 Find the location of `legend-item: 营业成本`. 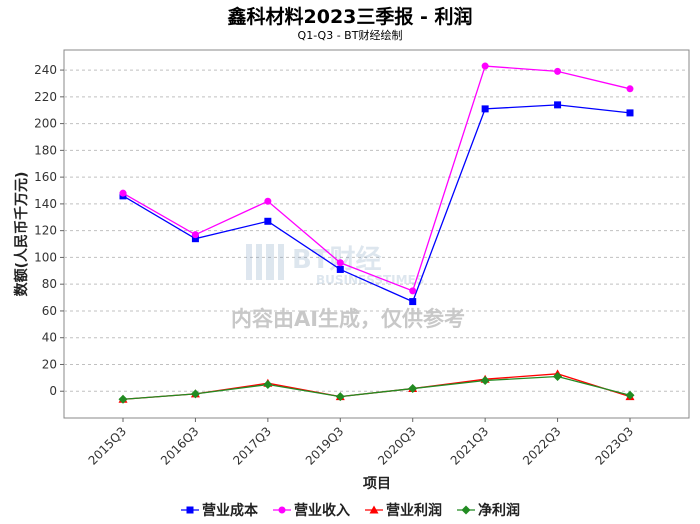

legend-item: 营业成本 is located at coordinates (219, 510).